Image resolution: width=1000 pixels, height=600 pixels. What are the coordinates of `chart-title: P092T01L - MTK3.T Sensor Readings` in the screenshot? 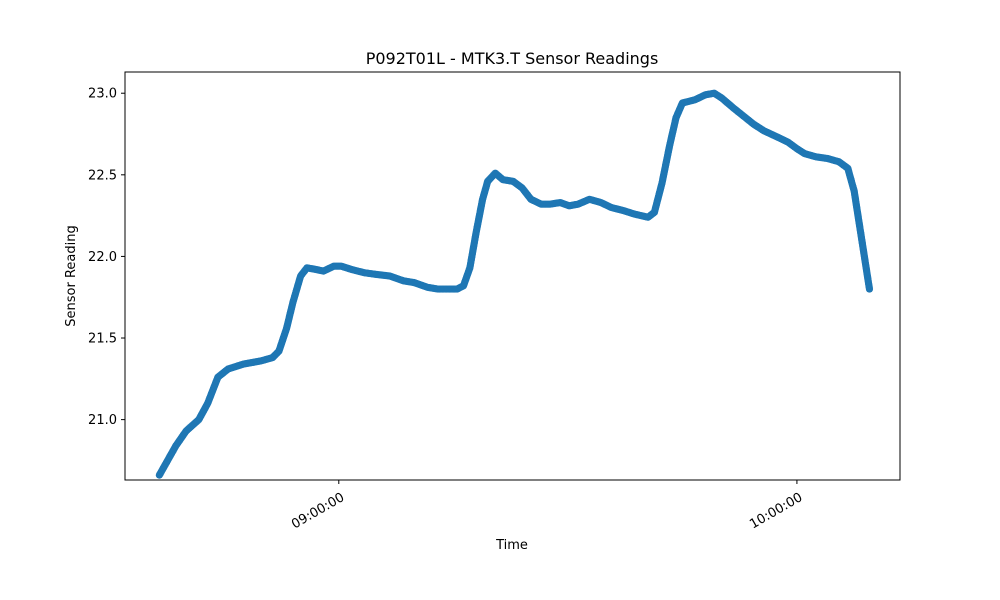 It's located at (512, 58).